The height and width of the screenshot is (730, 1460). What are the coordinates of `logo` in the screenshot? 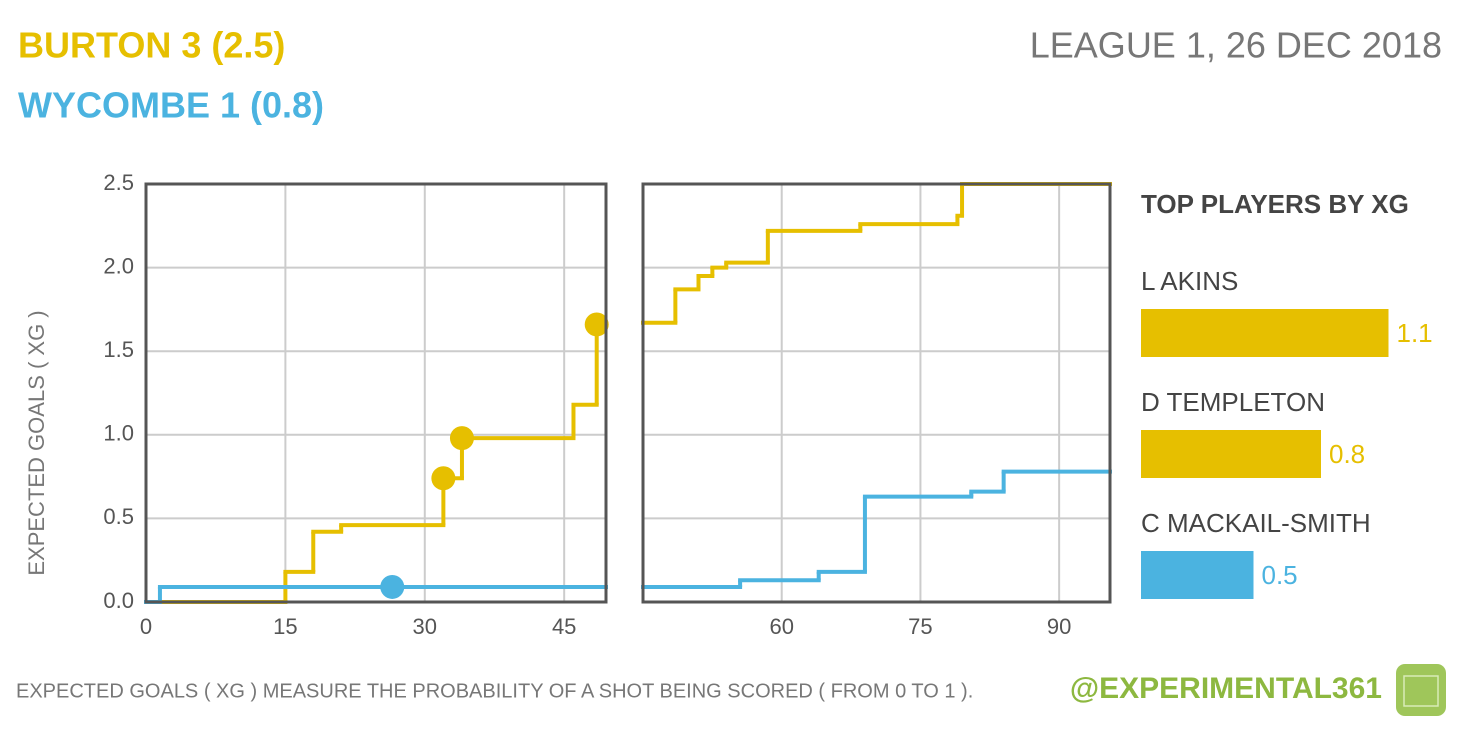 It's located at (1421, 690).